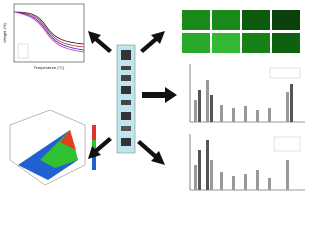  What do you see at coordinates (68, 140) in the screenshot?
I see `surface` at bounding box center [68, 140].